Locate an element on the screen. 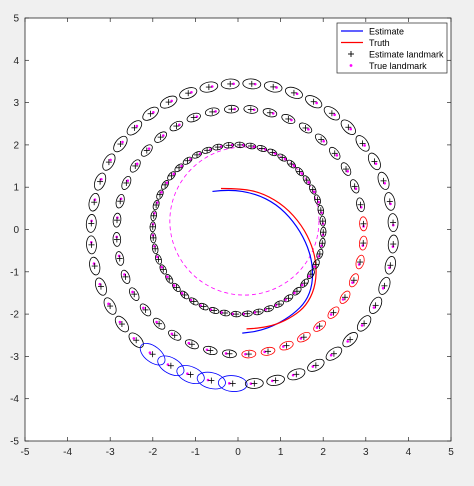 Image resolution: width=474 pixels, height=486 pixels. x-tick-label: 4 is located at coordinates (409, 452).